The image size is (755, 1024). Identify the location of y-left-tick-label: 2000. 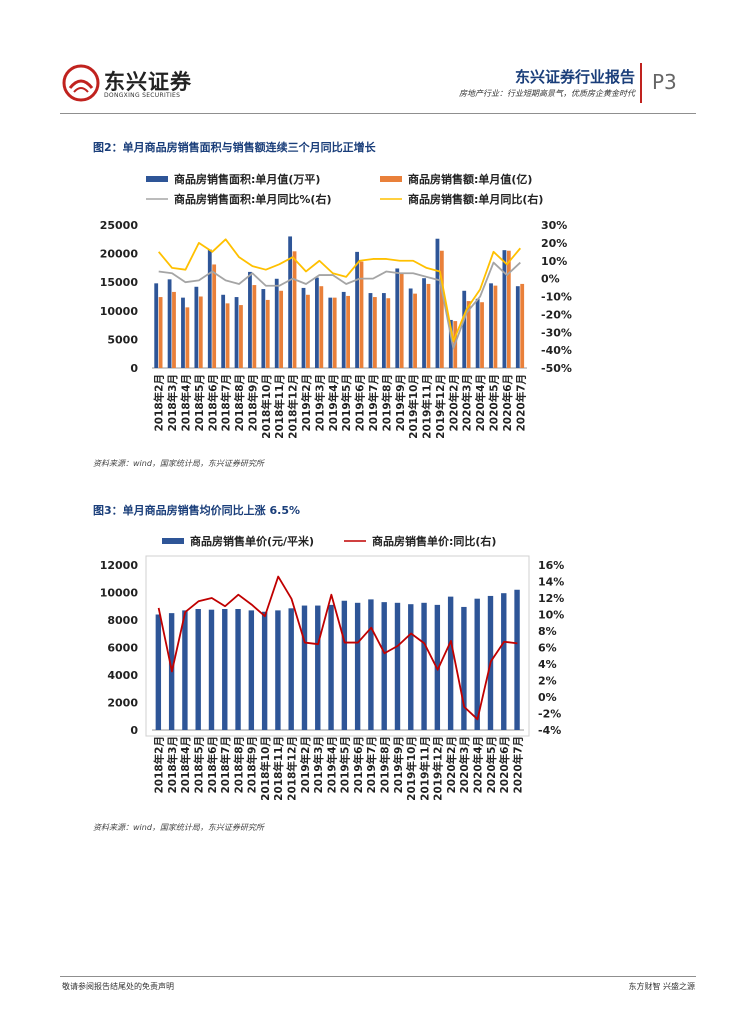
(122, 703).